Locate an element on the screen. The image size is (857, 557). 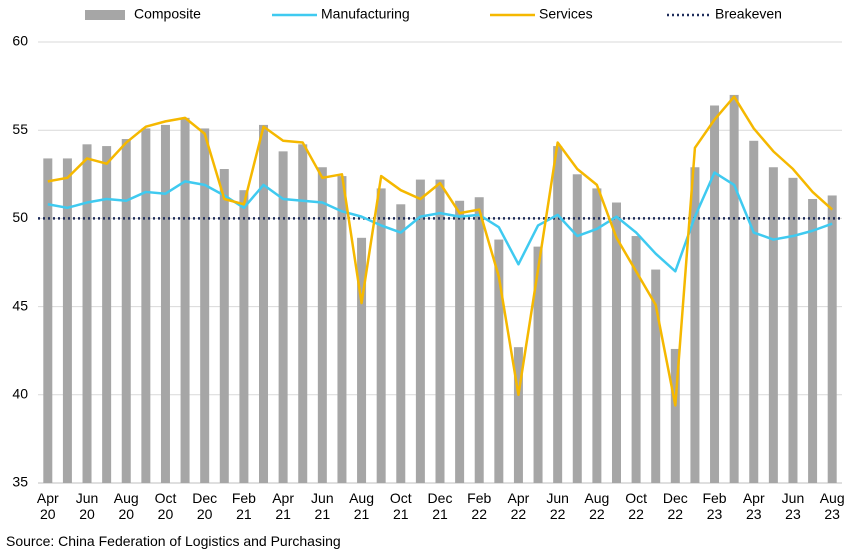
x-tick-label: Oct 21 is located at coordinates (400, 506).